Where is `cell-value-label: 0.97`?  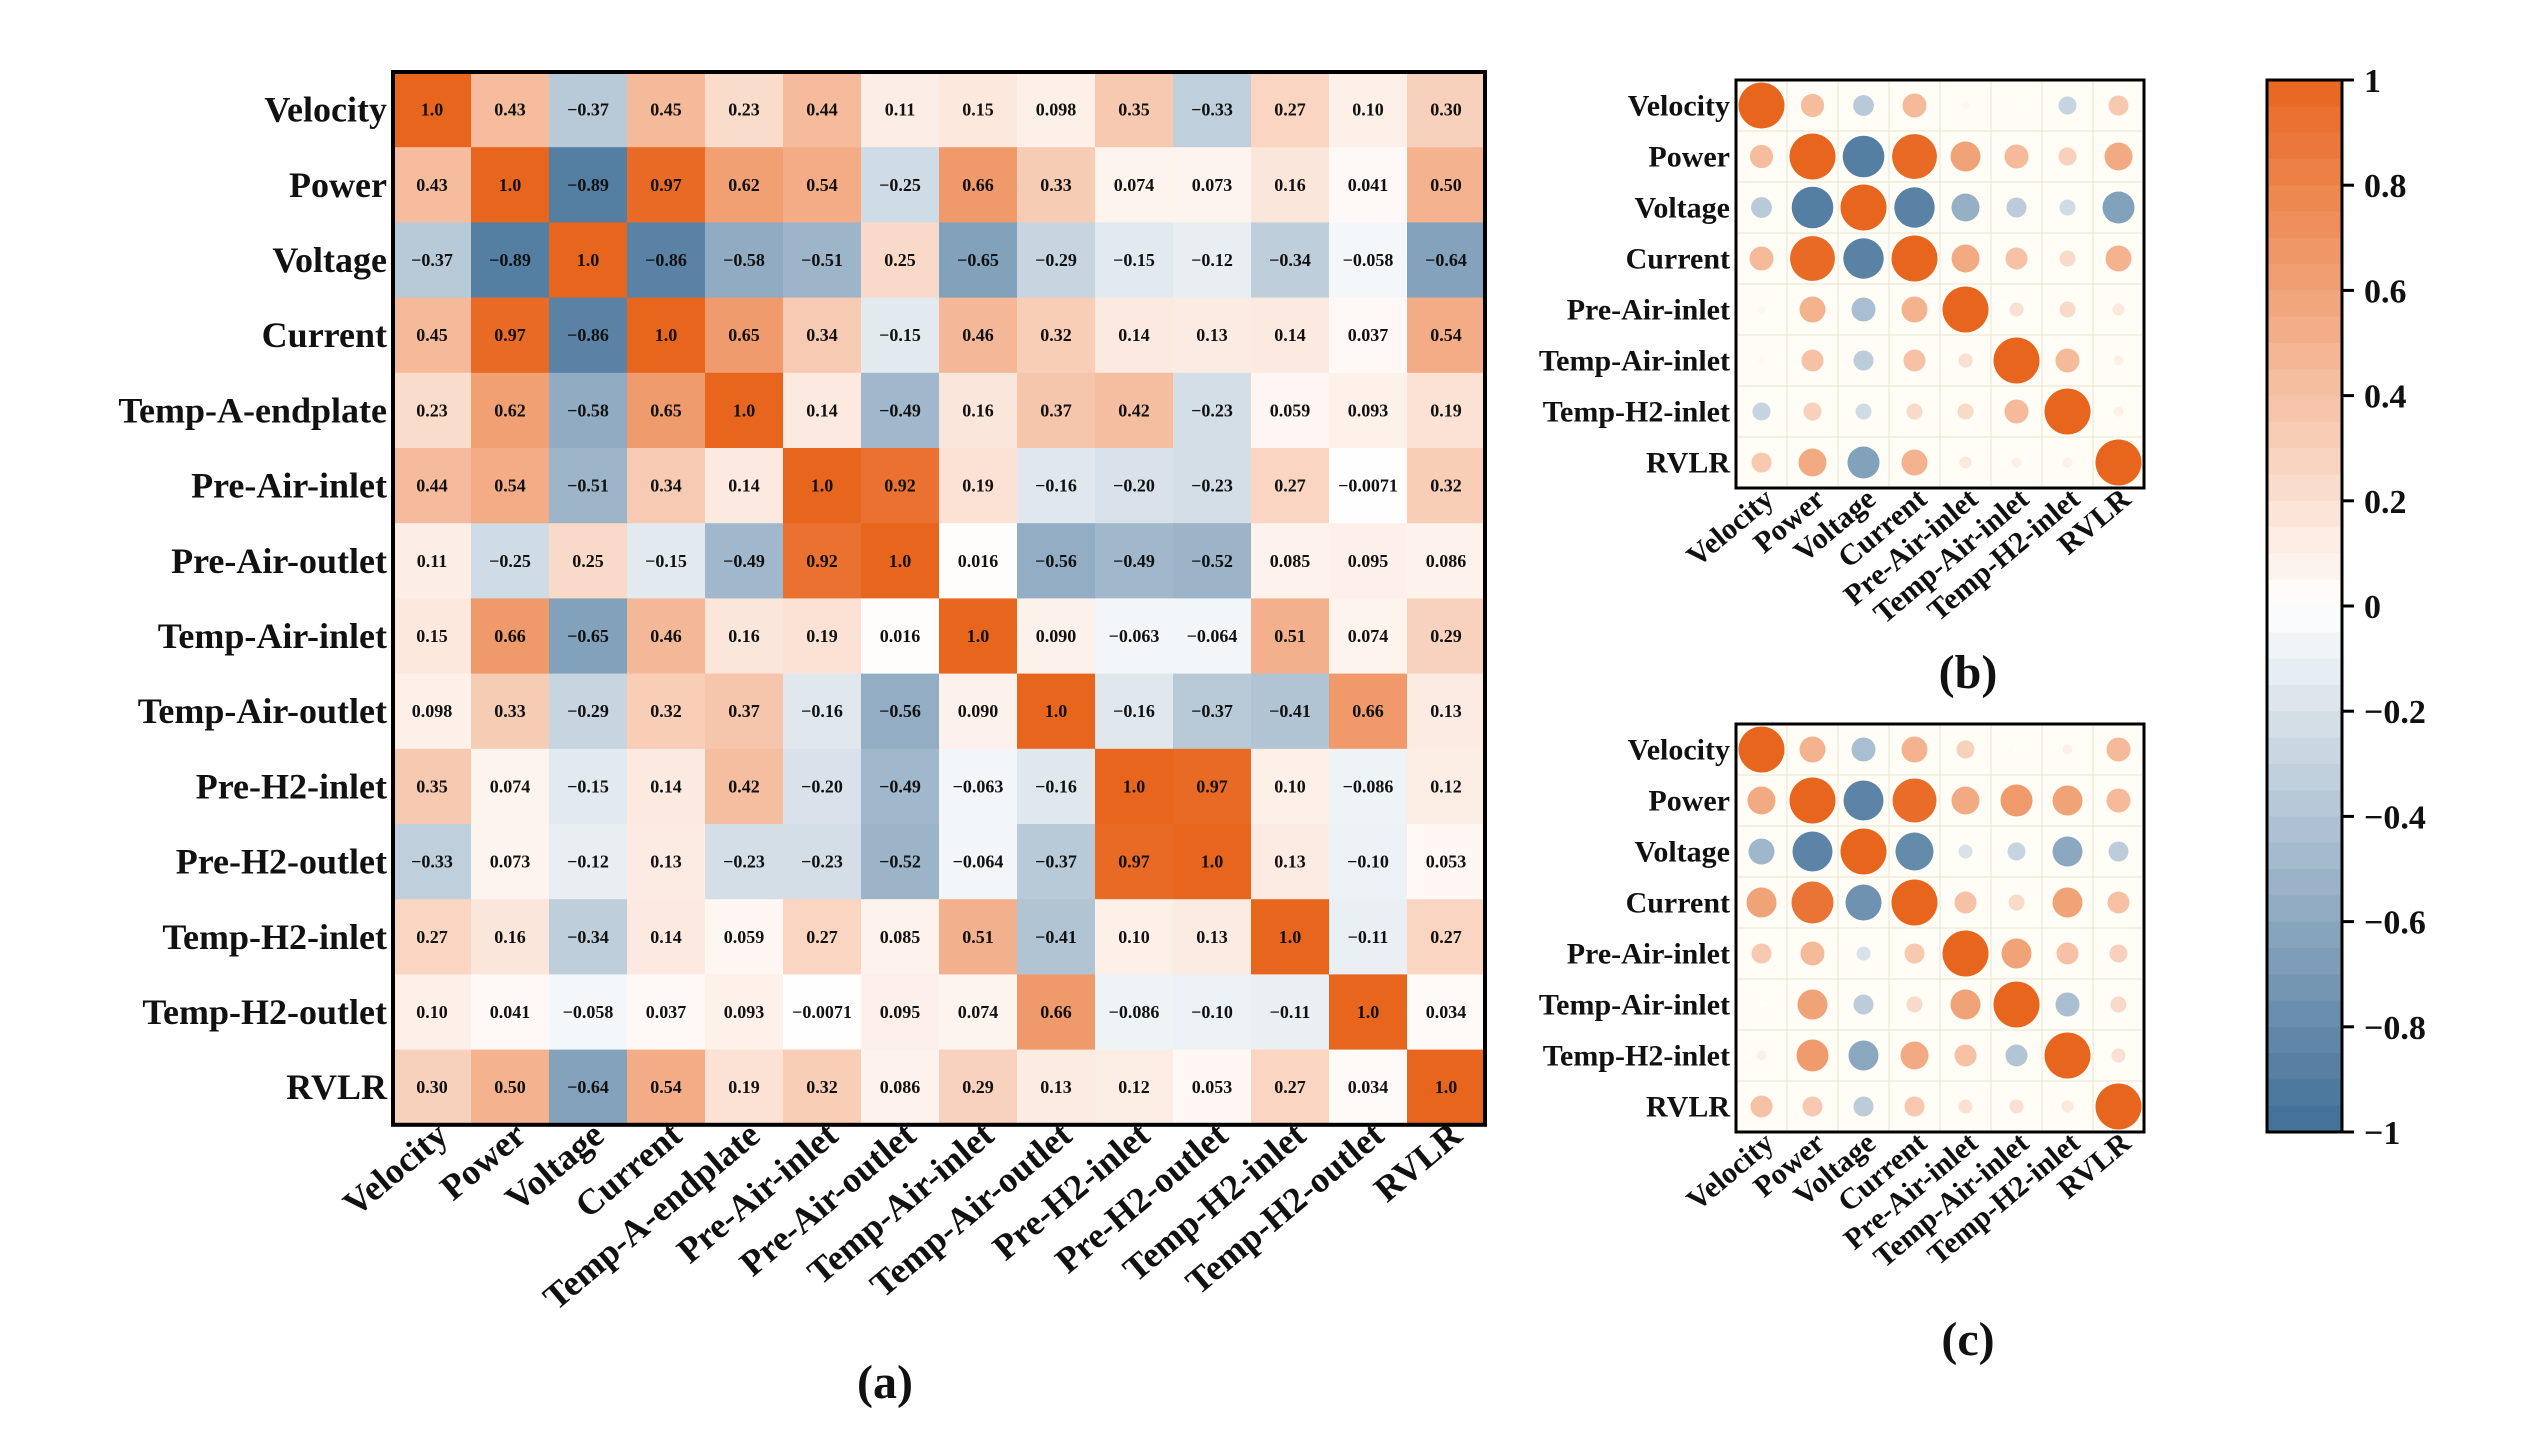 cell-value-label: 0.97 is located at coordinates (1212, 786).